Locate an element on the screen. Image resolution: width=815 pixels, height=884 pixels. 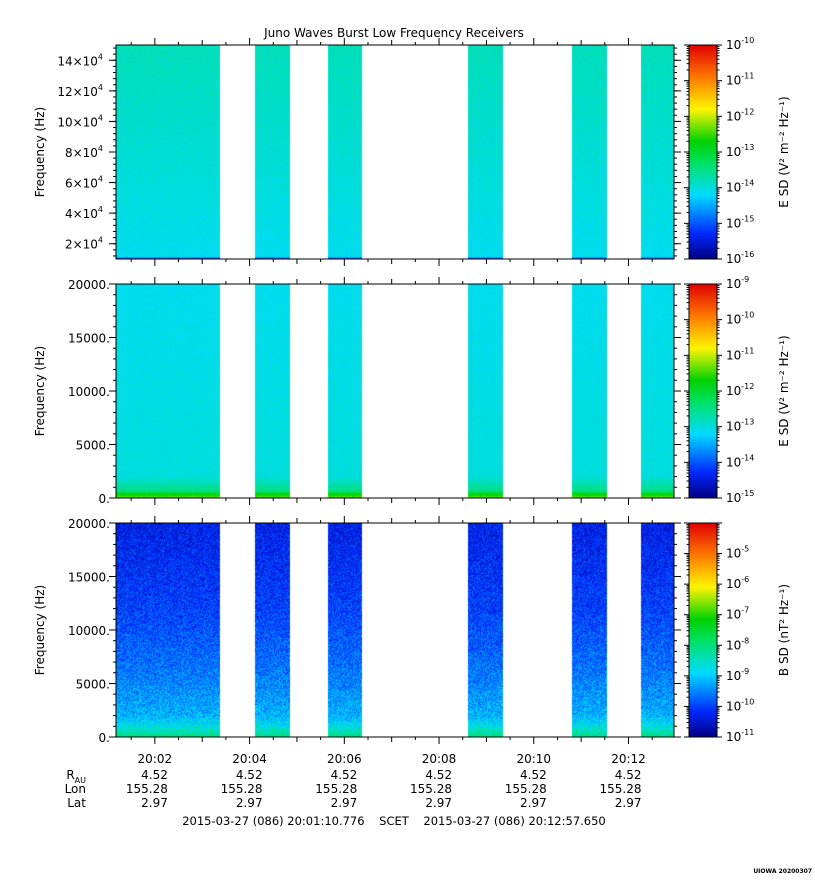
colorbar-lfr-b is located at coordinates (703, 630).